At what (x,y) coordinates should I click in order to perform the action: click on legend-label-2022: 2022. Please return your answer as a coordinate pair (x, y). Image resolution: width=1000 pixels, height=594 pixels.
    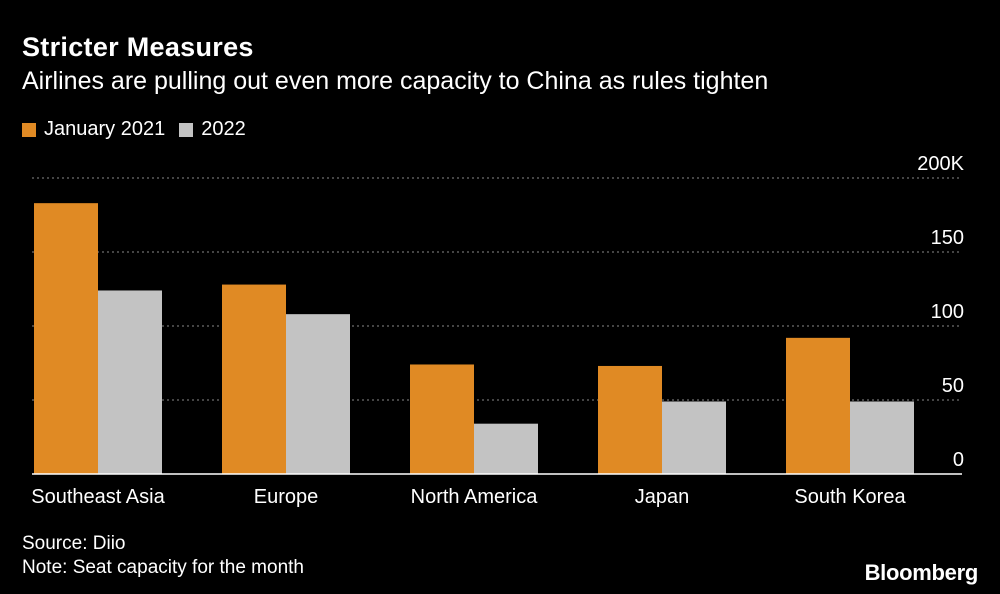
    Looking at the image, I should click on (223, 129).